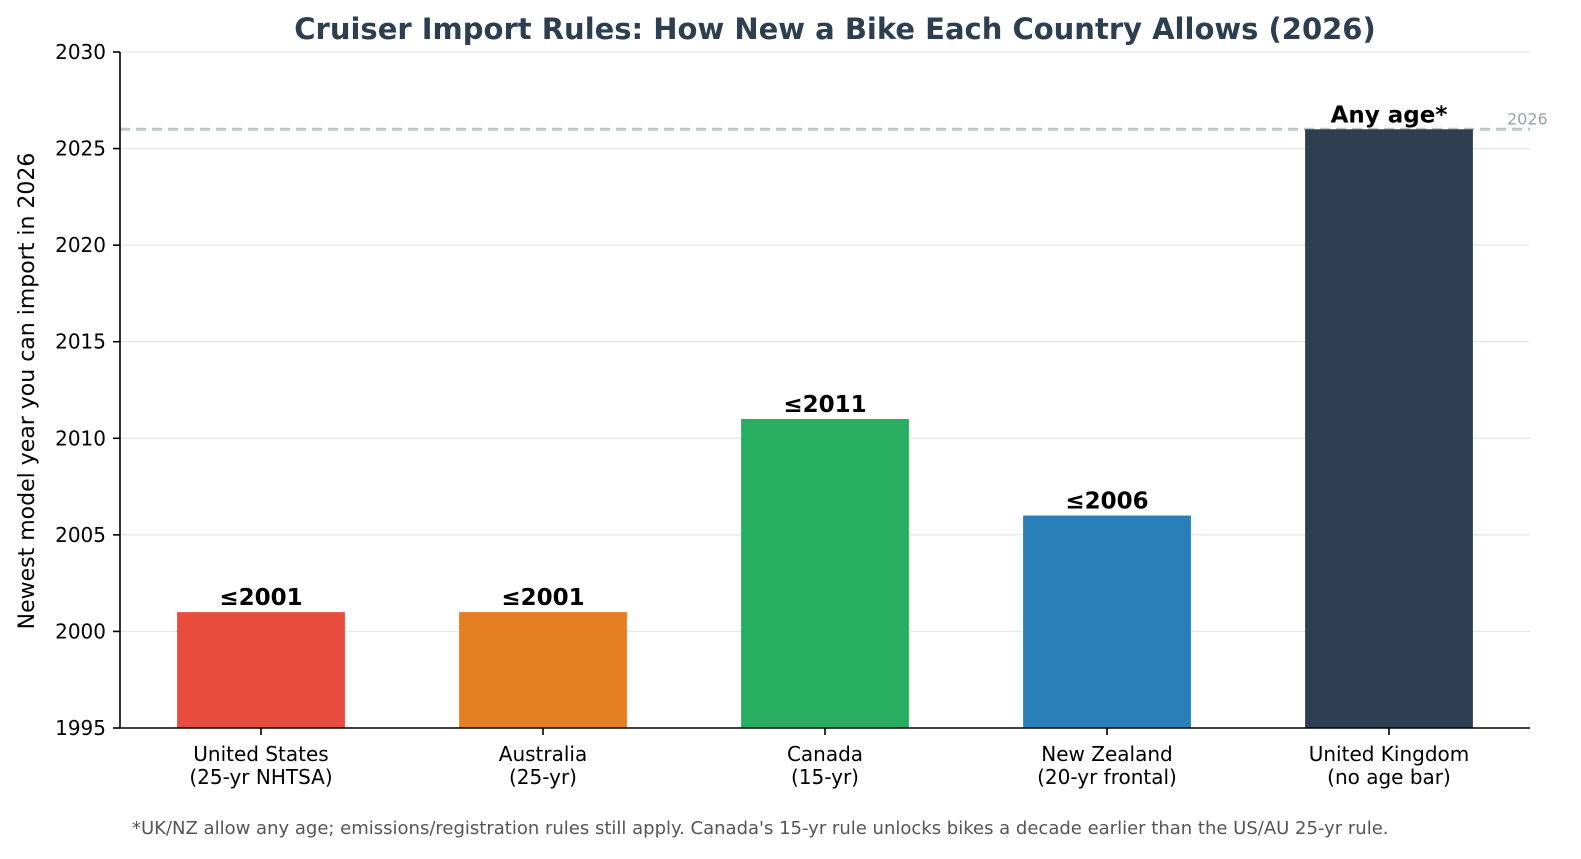  I want to click on x-tick-label: New Zealand, so click(1106, 754).